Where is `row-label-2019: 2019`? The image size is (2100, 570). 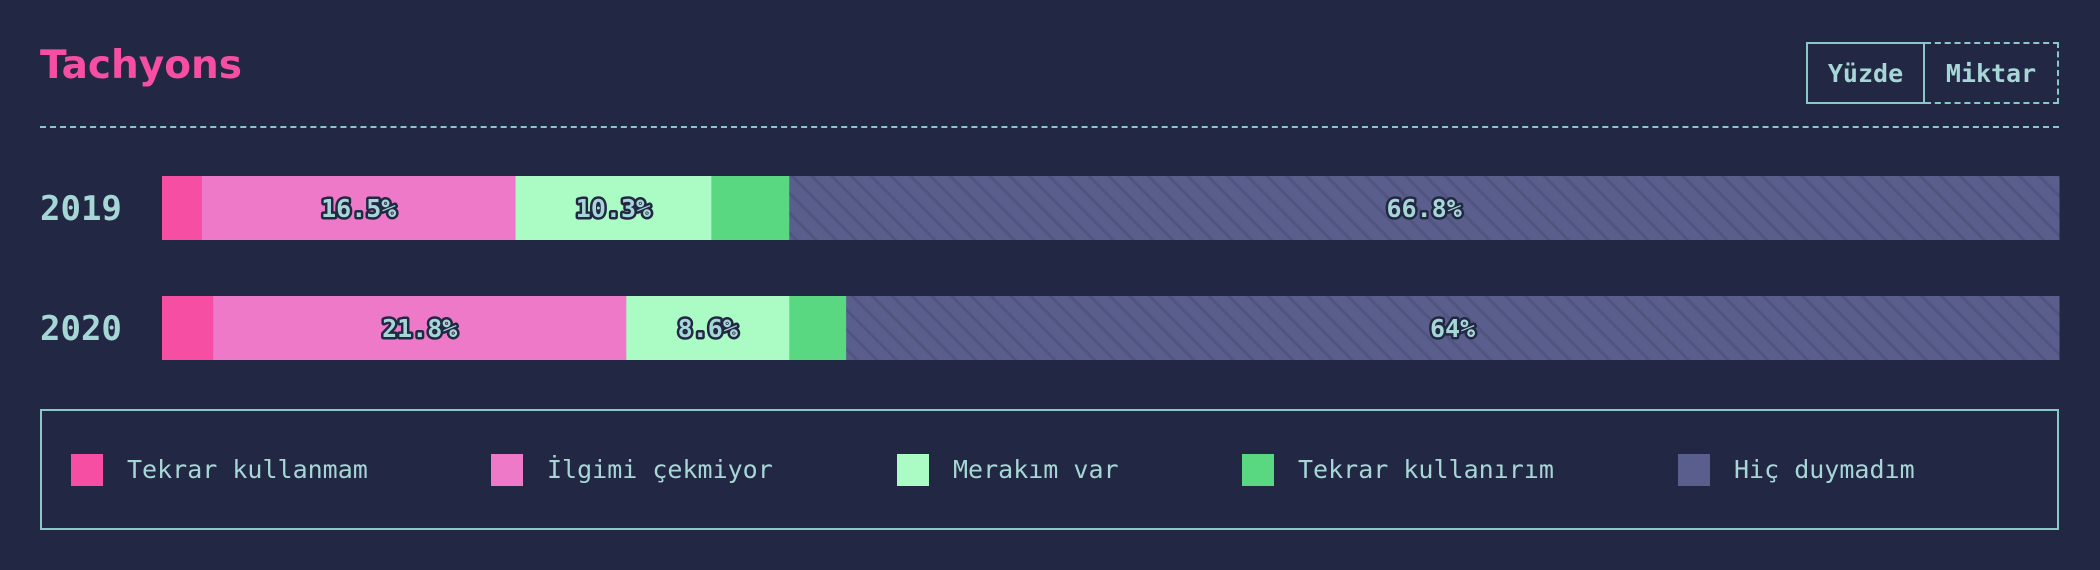 row-label-2019: 2019 is located at coordinates (81, 209).